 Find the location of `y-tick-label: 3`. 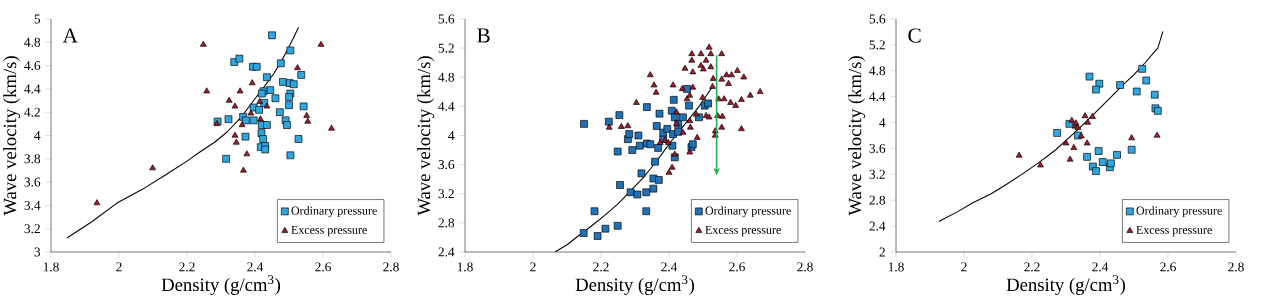

y-tick-label: 3 is located at coordinates (37, 252).